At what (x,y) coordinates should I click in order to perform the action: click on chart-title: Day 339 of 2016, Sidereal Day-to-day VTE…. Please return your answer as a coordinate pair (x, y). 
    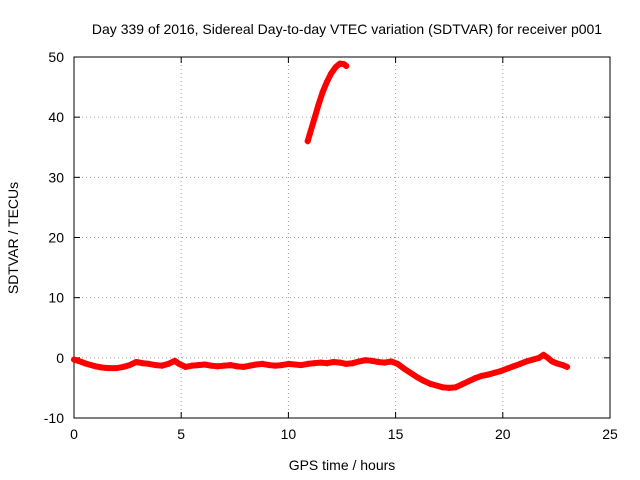
    Looking at the image, I should click on (347, 29).